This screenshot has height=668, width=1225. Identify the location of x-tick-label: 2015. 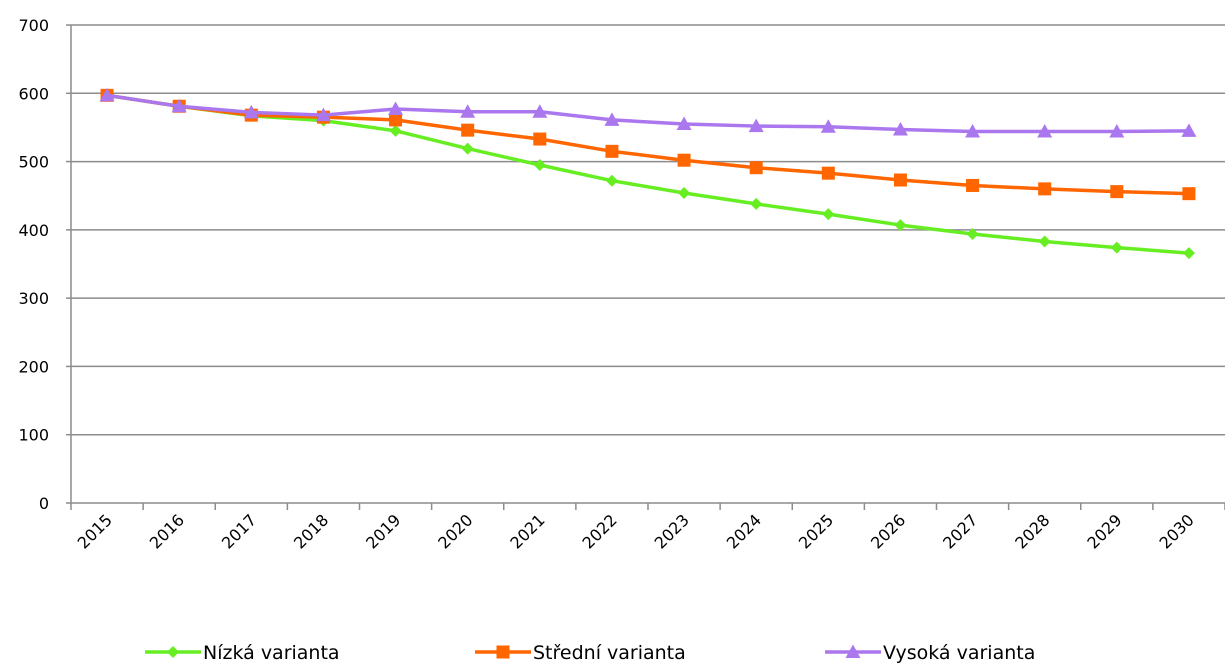
(95, 531).